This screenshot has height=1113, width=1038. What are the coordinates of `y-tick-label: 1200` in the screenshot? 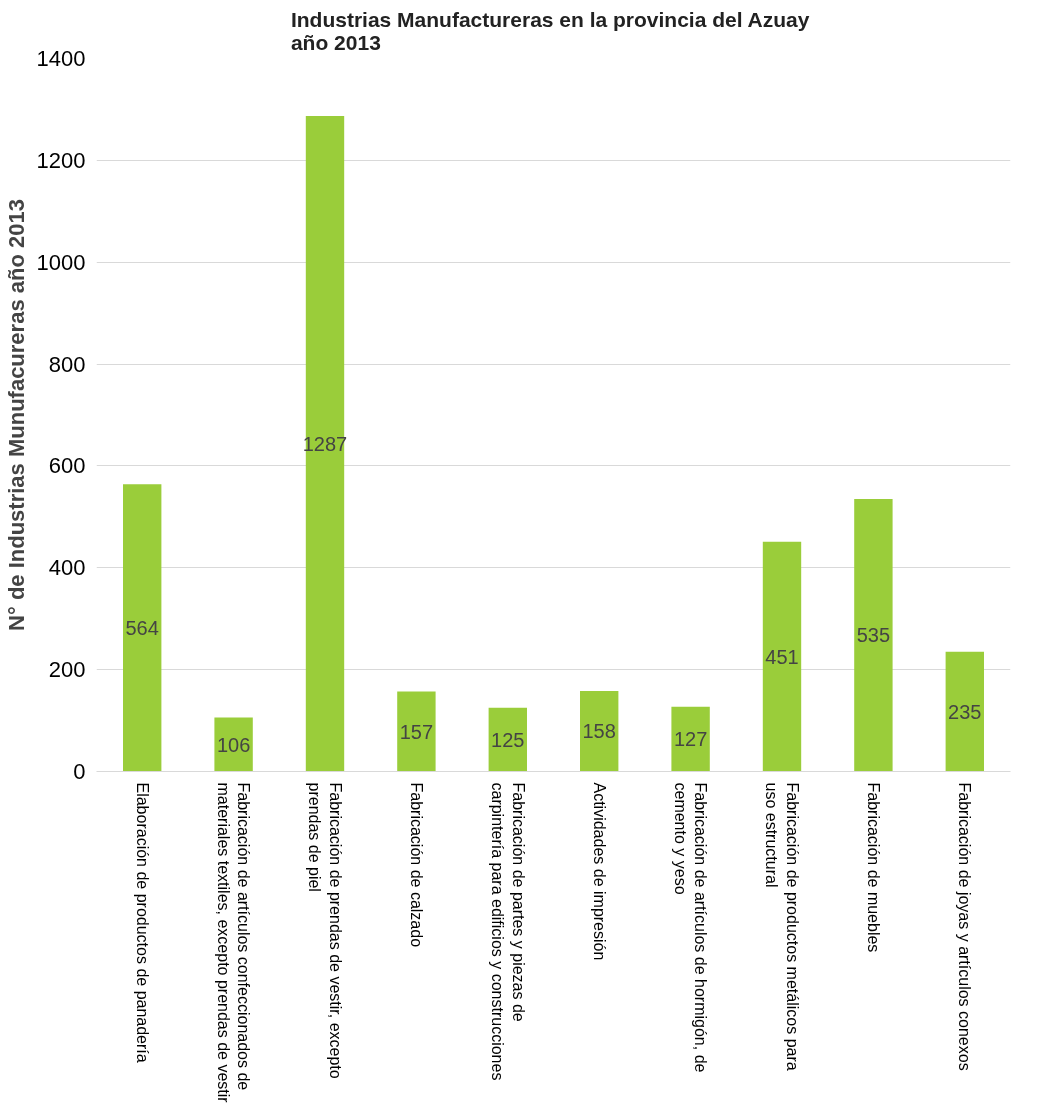 It's located at (61, 160).